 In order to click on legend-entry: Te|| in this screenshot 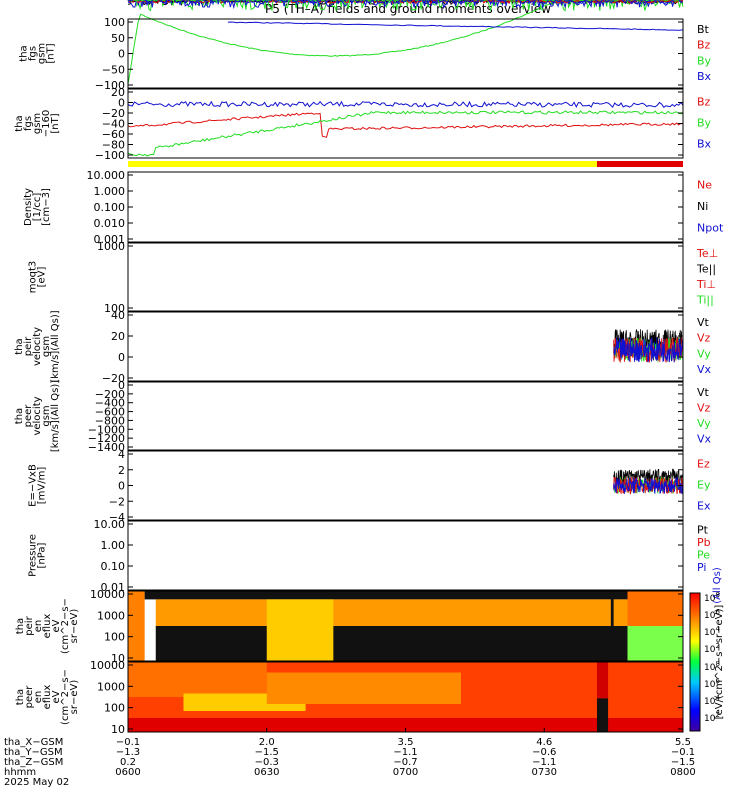, I will do `click(706, 268)`.